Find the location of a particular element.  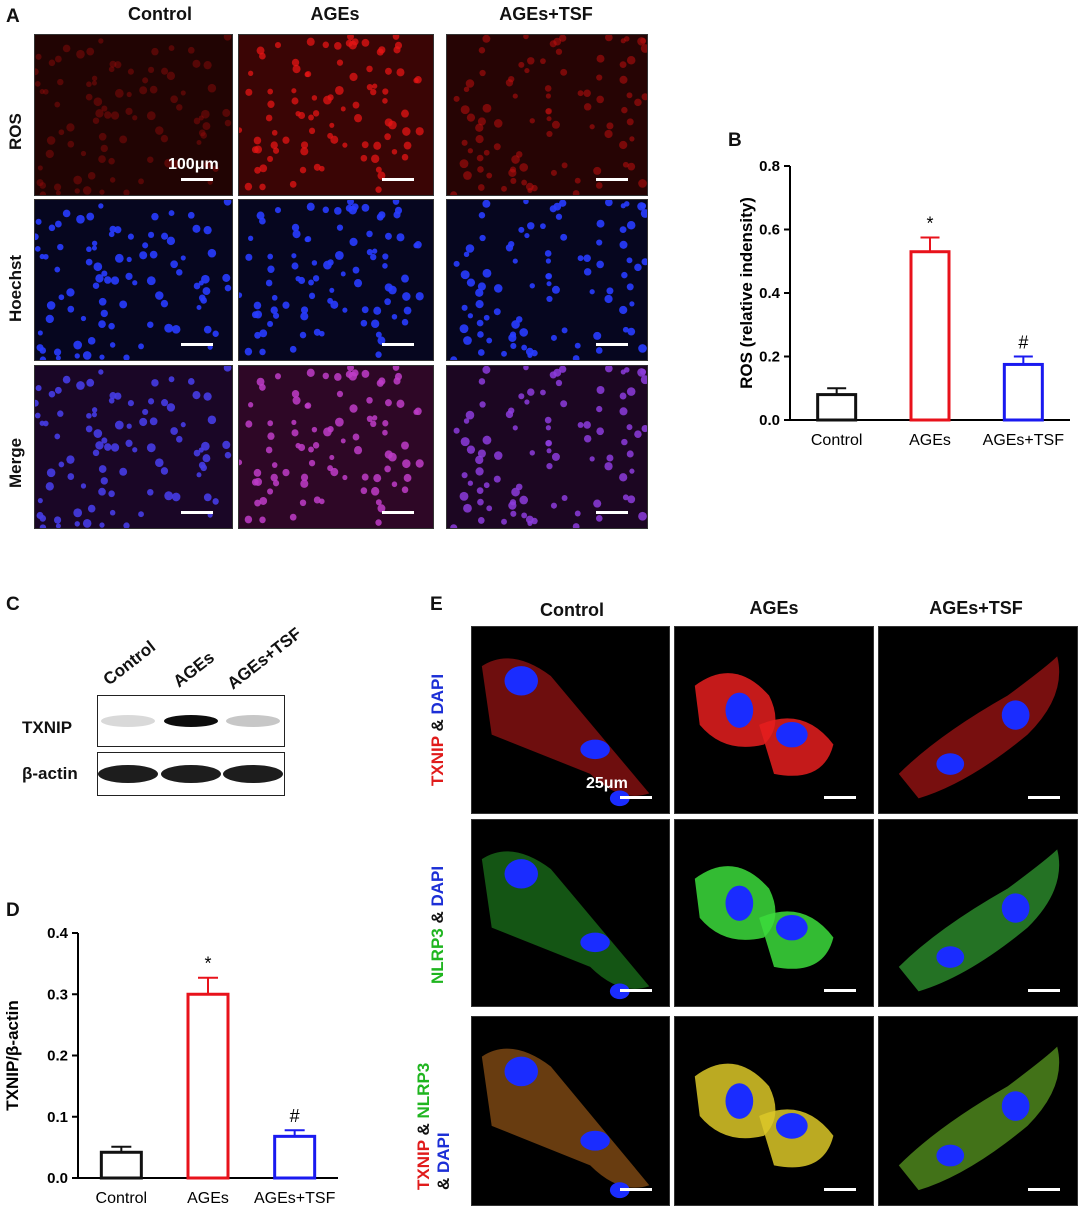

y-tick-label: 0.1 is located at coordinates (57, 1117).